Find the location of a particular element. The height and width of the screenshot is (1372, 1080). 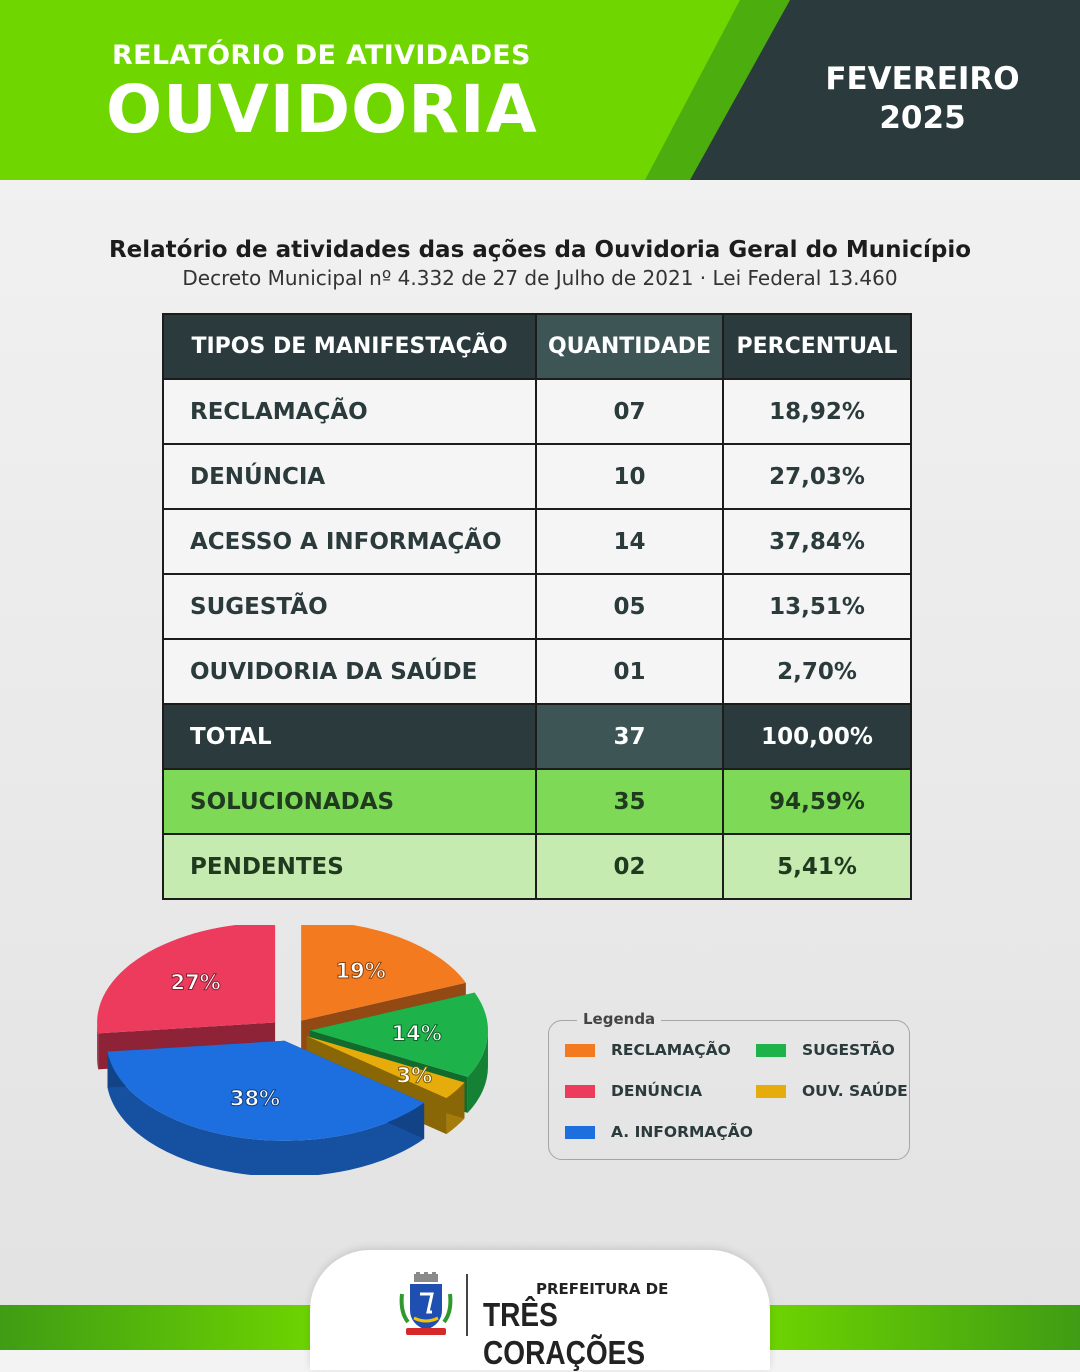

legend-label: DENÚNCIA is located at coordinates (657, 1091).